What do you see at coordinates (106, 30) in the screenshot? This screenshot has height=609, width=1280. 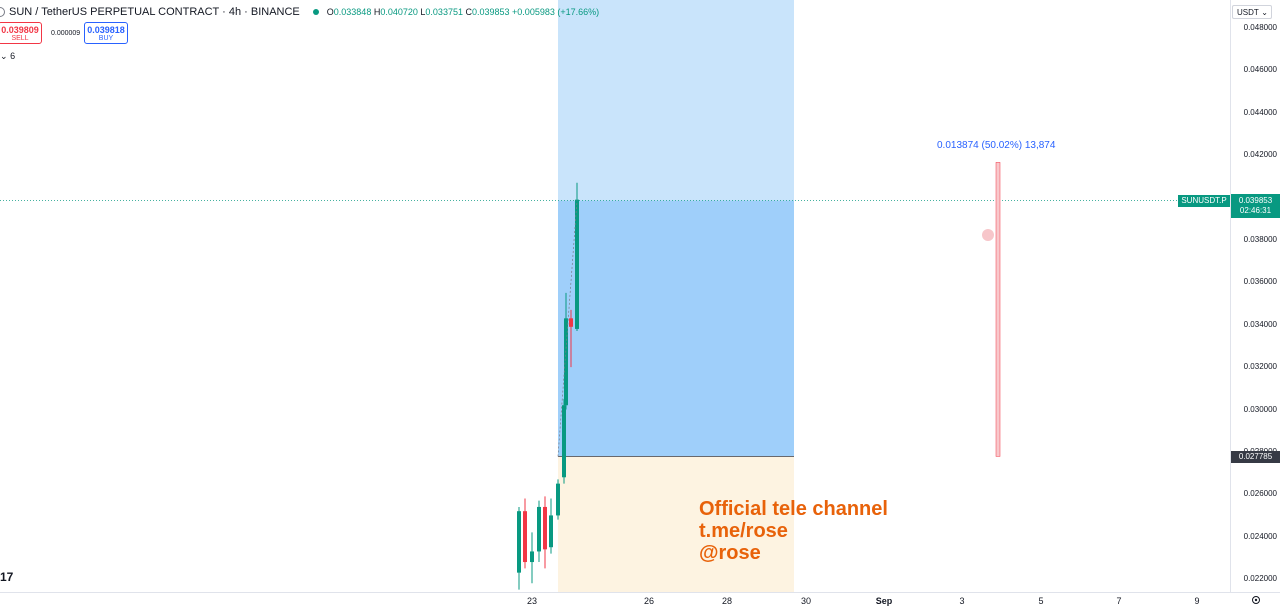 I see `buy-price: 0.039818` at bounding box center [106, 30].